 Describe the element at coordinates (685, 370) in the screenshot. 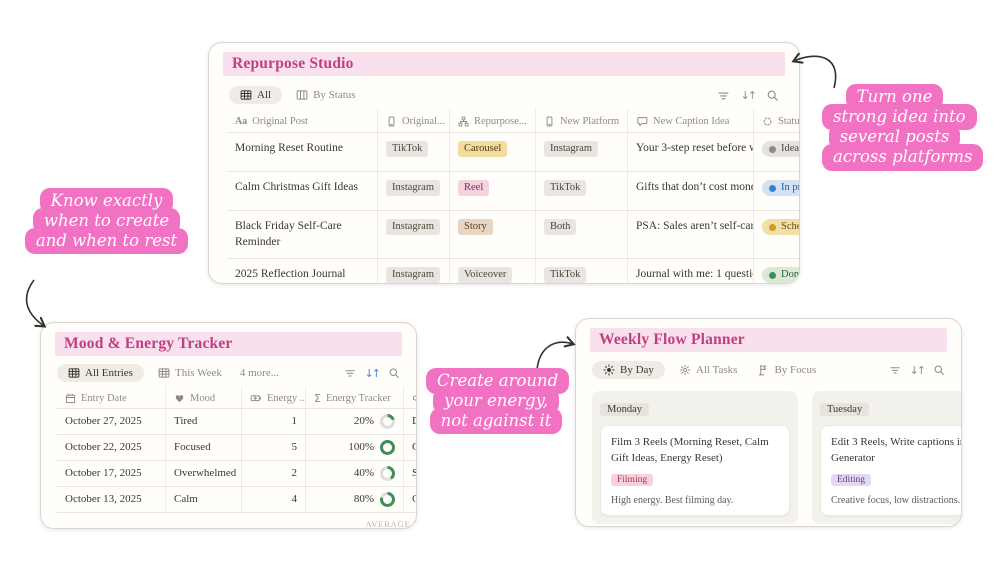

I see `gear-icon` at that location.